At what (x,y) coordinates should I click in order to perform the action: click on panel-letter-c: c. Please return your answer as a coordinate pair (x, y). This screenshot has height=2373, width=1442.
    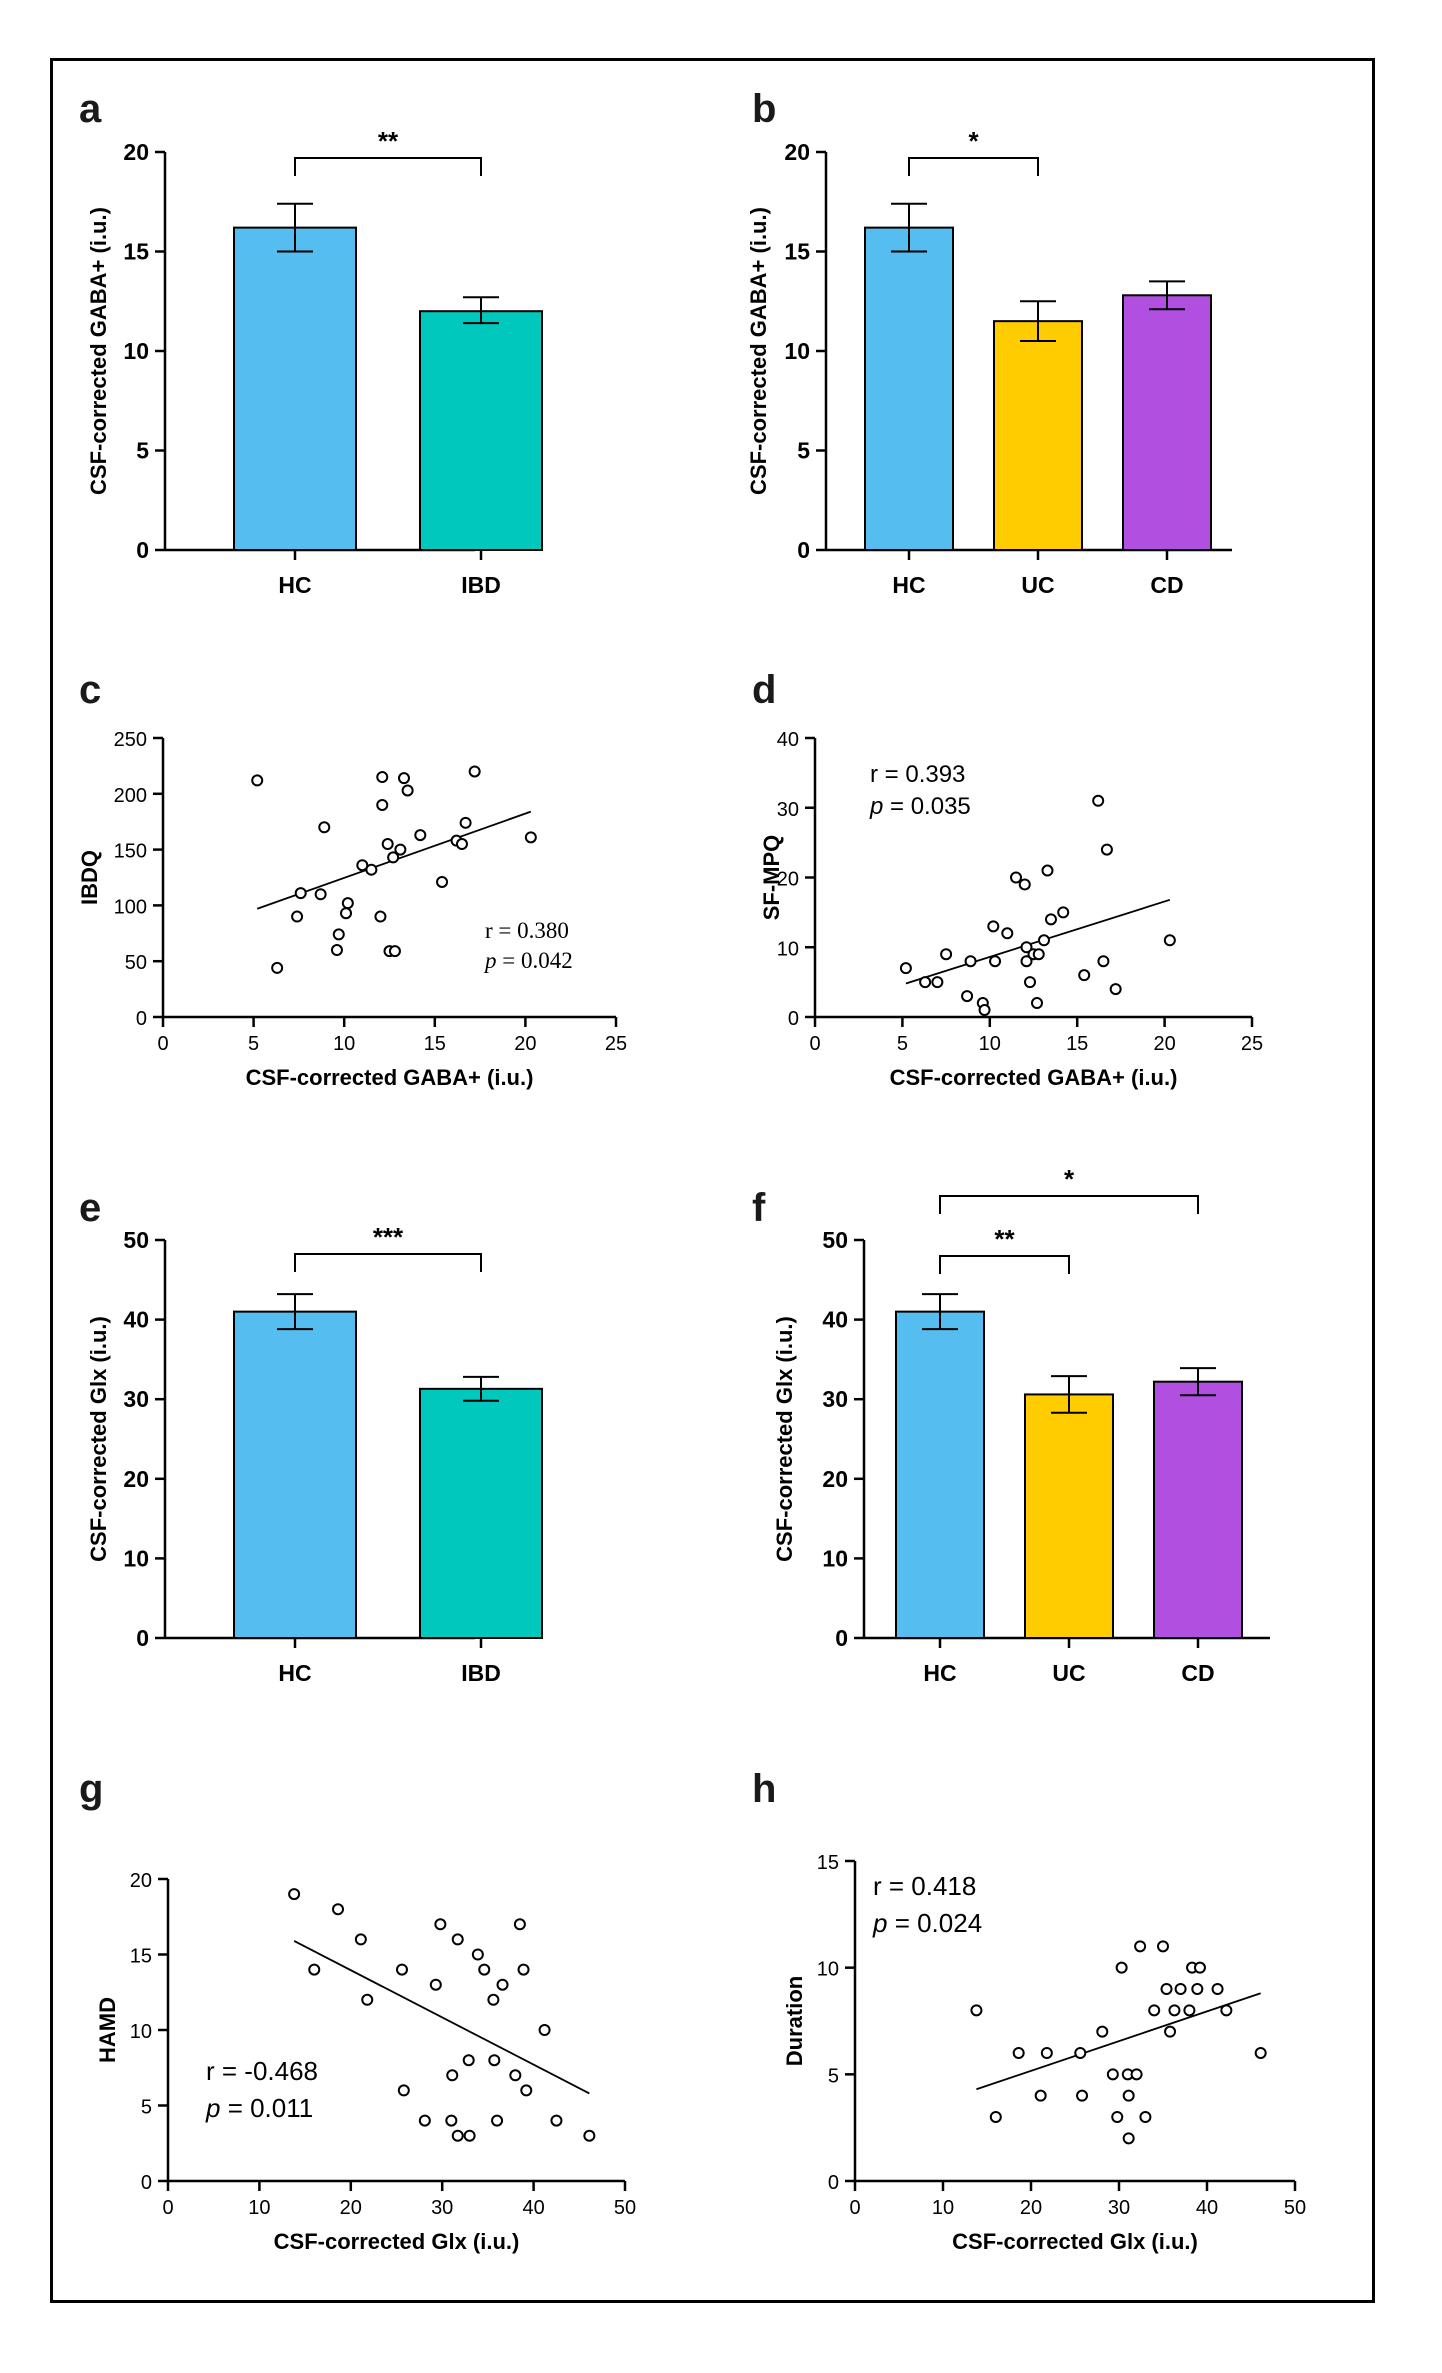
    Looking at the image, I should click on (90, 690).